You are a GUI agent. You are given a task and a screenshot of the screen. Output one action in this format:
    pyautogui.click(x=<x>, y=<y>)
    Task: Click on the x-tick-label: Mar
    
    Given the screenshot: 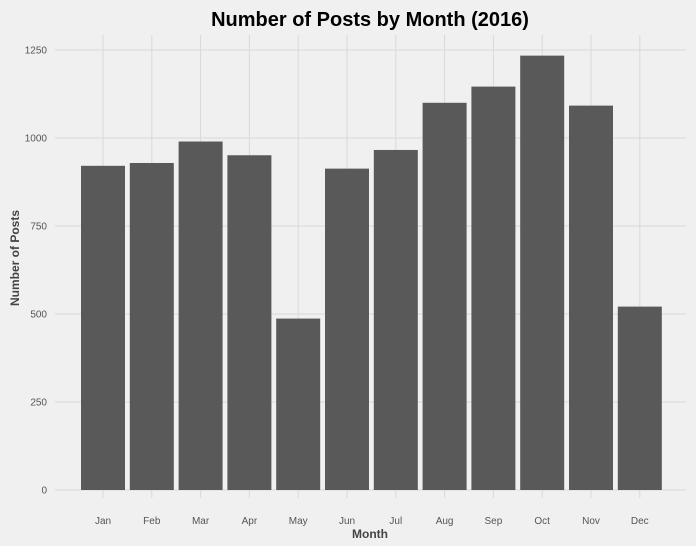 What is the action you would take?
    pyautogui.click(x=201, y=521)
    